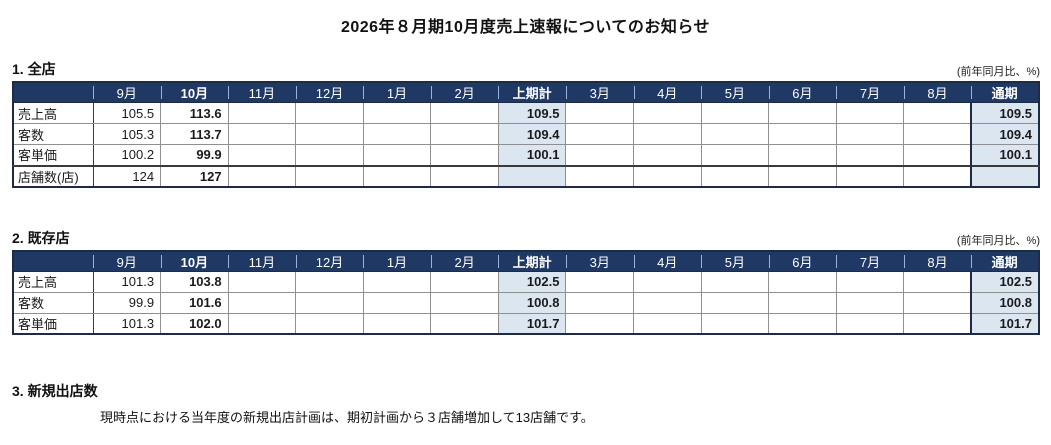 The height and width of the screenshot is (445, 1051). I want to click on table-row: 客単価 100.2 99.9 100.1 100.1, so click(526, 155).